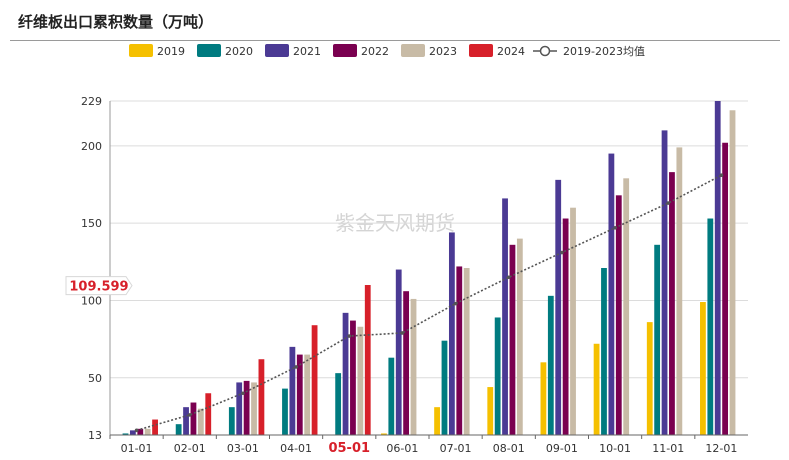 This screenshot has width=789, height=460. What do you see at coordinates (413, 50) in the screenshot?
I see `legend-swatch-2023` at bounding box center [413, 50].